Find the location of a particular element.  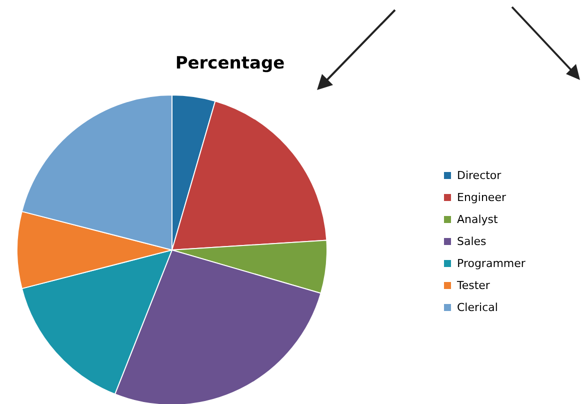

legend-label: Tester is located at coordinates (473, 285).